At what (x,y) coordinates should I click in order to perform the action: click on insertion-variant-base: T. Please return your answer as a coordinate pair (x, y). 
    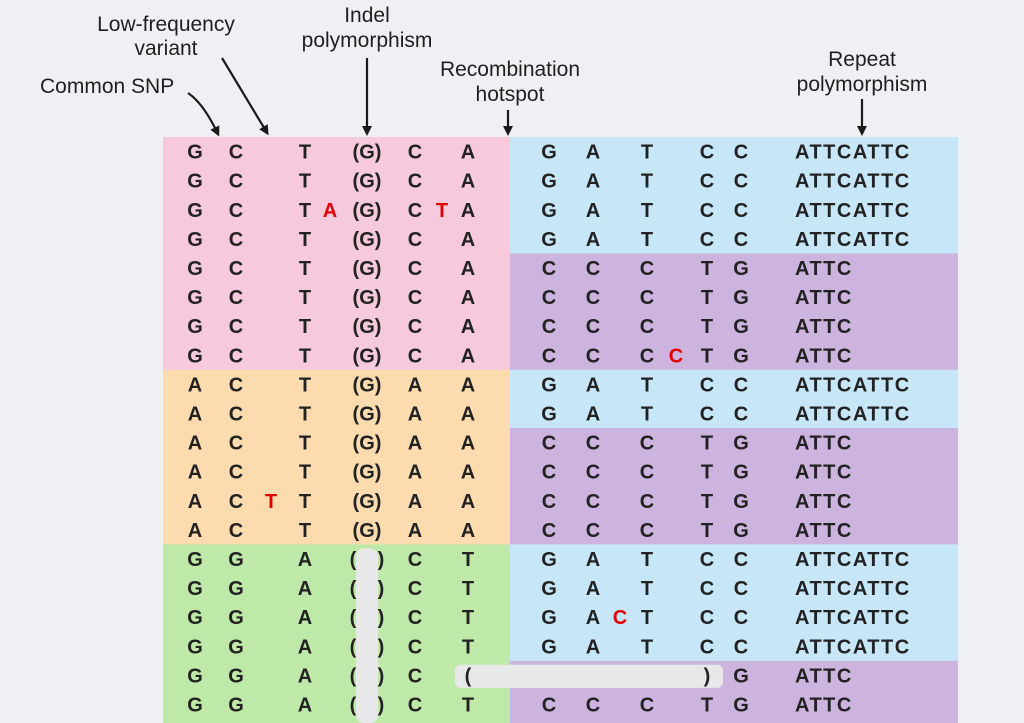
    Looking at the image, I should click on (442, 211).